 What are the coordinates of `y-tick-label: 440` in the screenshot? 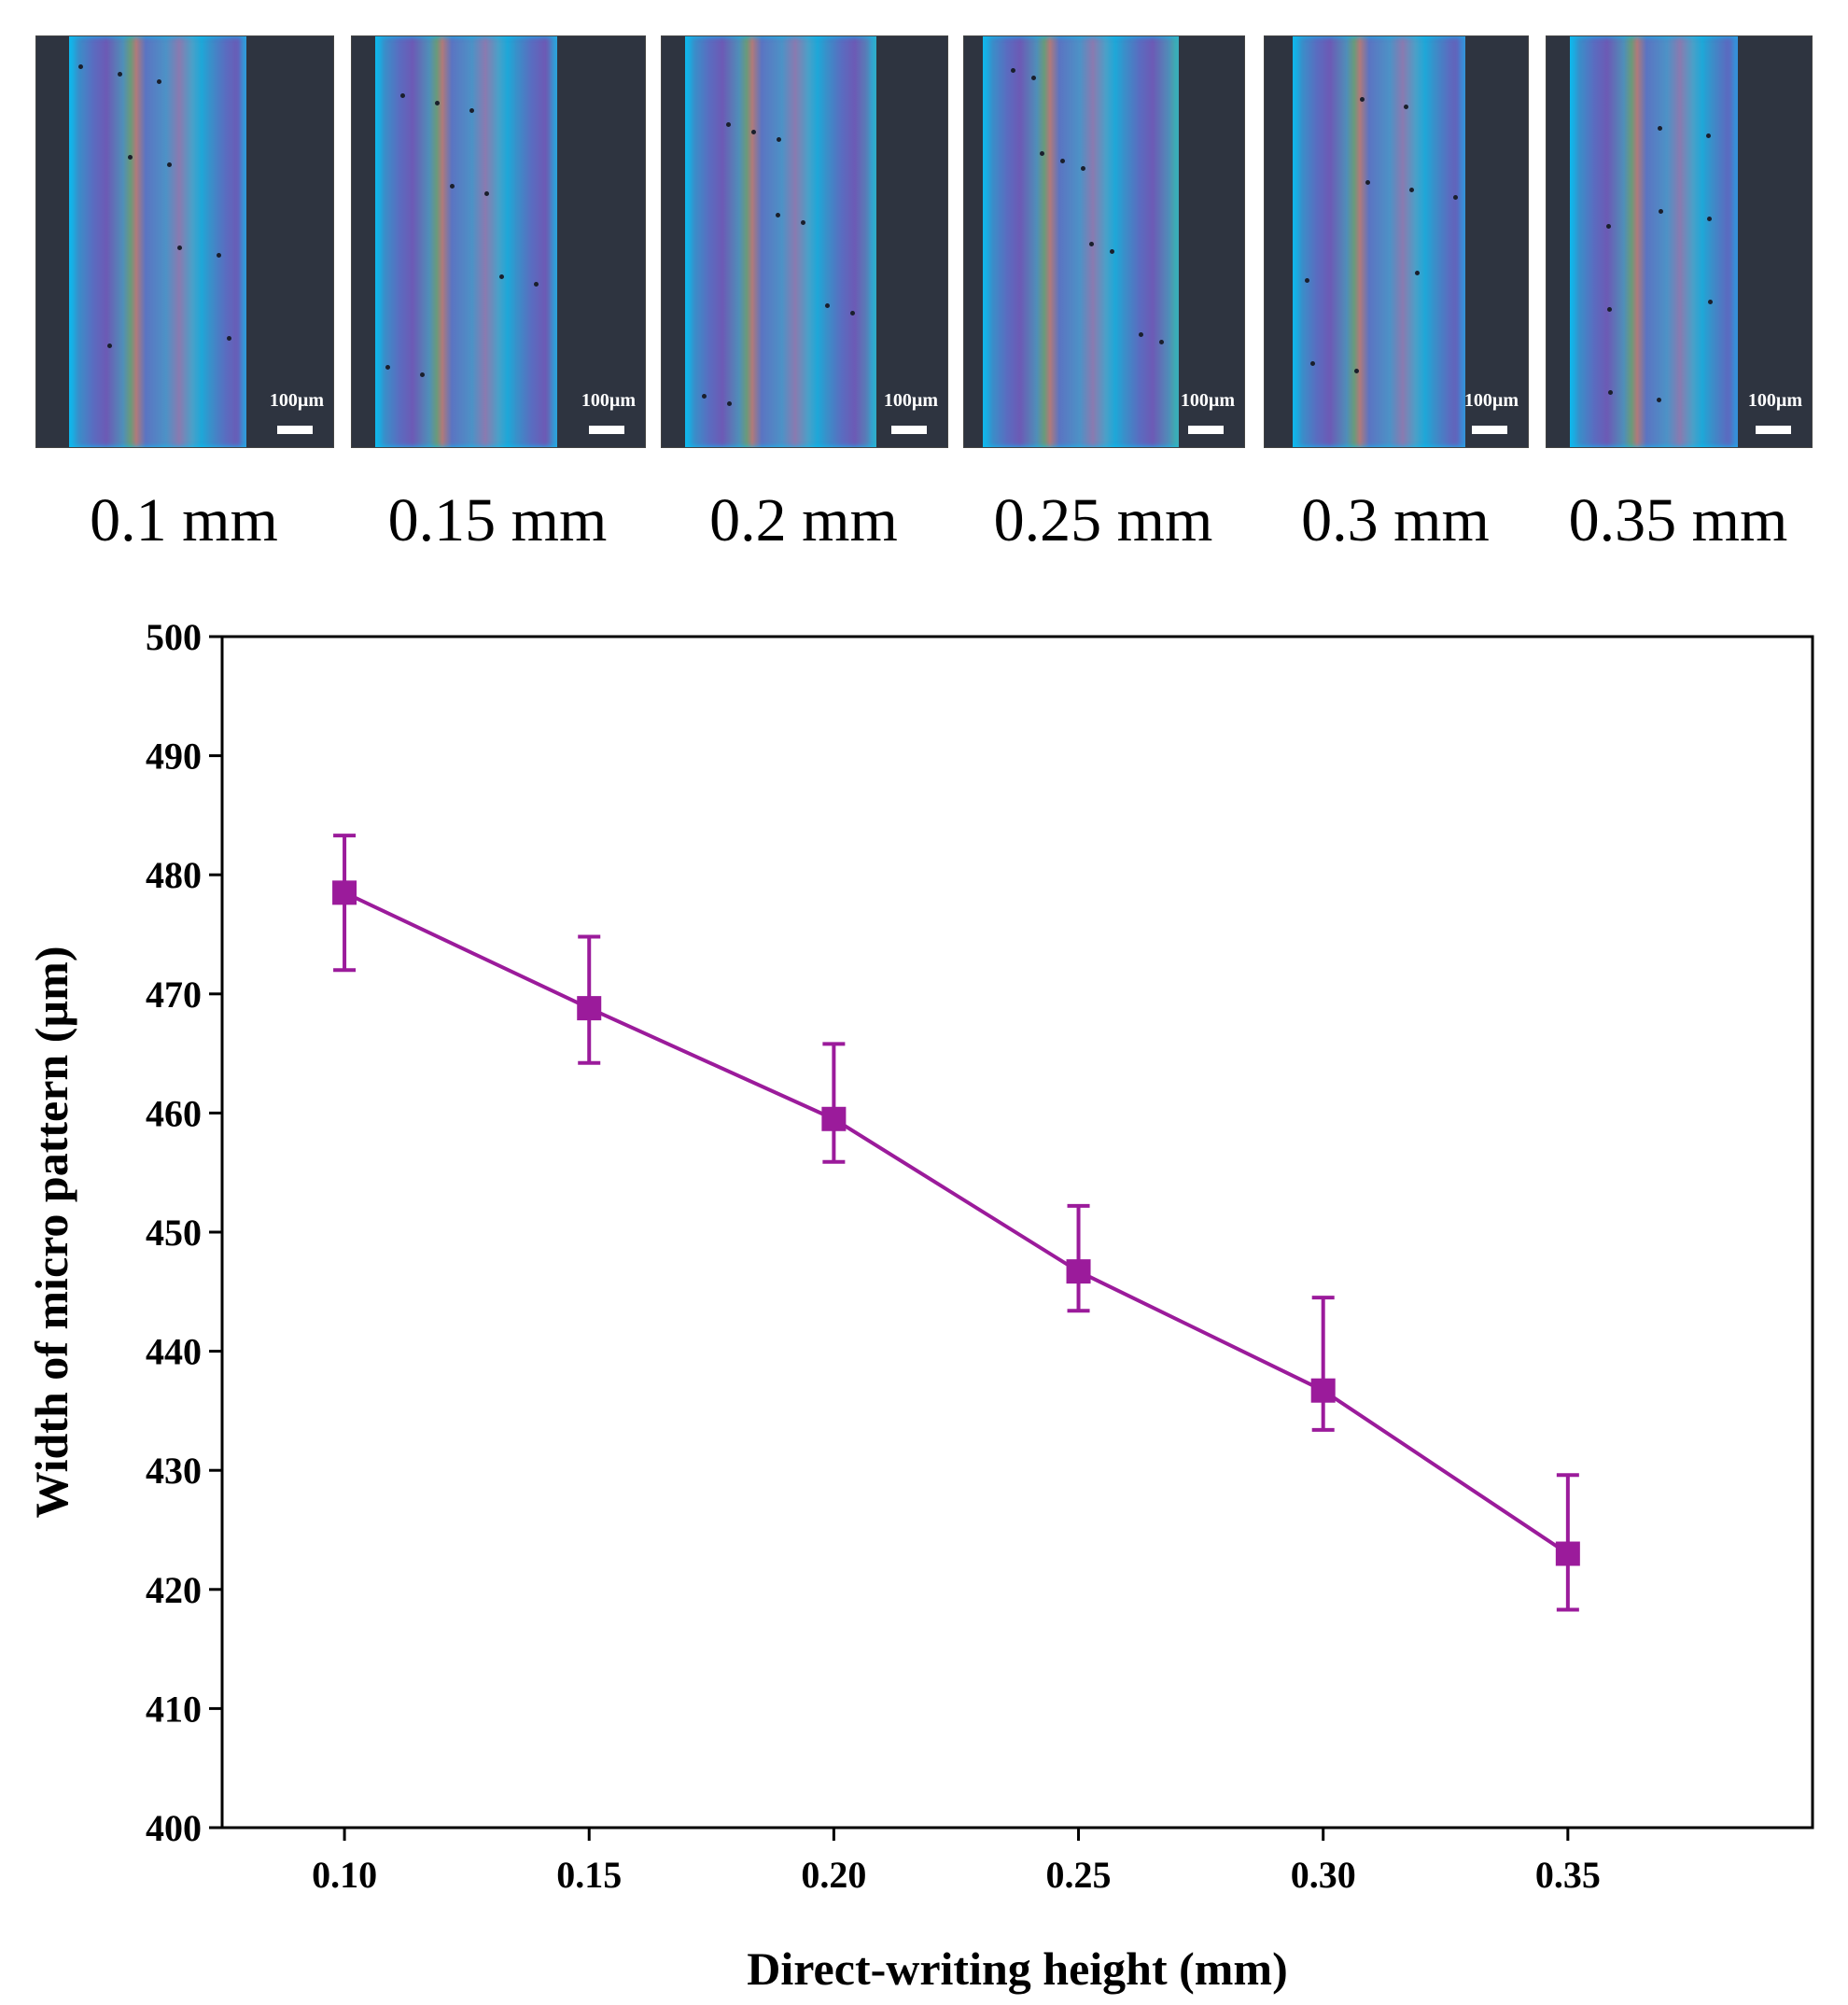 It's located at (174, 1352).